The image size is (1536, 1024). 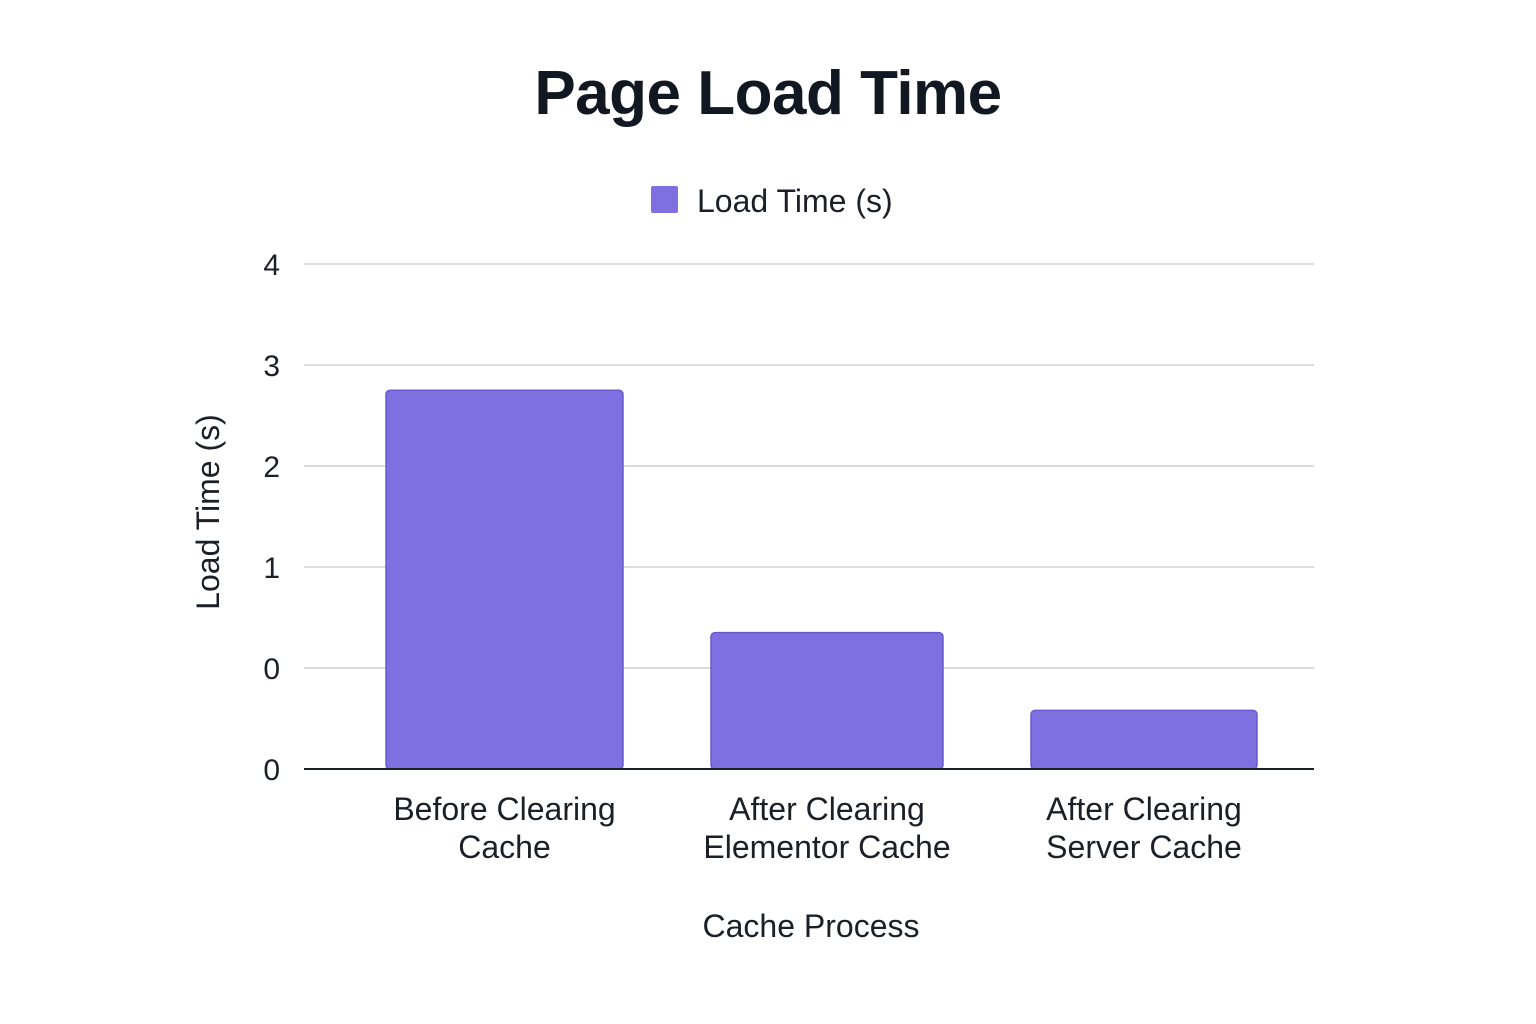 I want to click on y-axis-ticks: 4 3 2 1 0 0, so click(x=271, y=518).